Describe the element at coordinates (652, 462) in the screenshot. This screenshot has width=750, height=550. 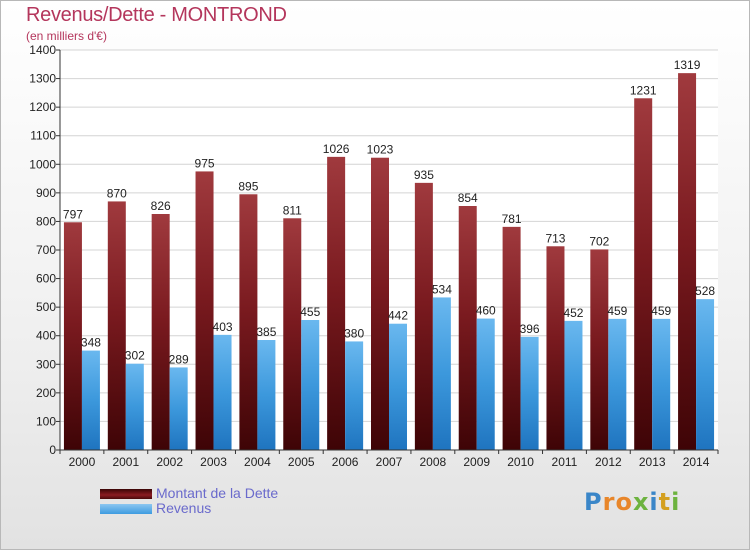
I see `x-tick-label: 2013` at that location.